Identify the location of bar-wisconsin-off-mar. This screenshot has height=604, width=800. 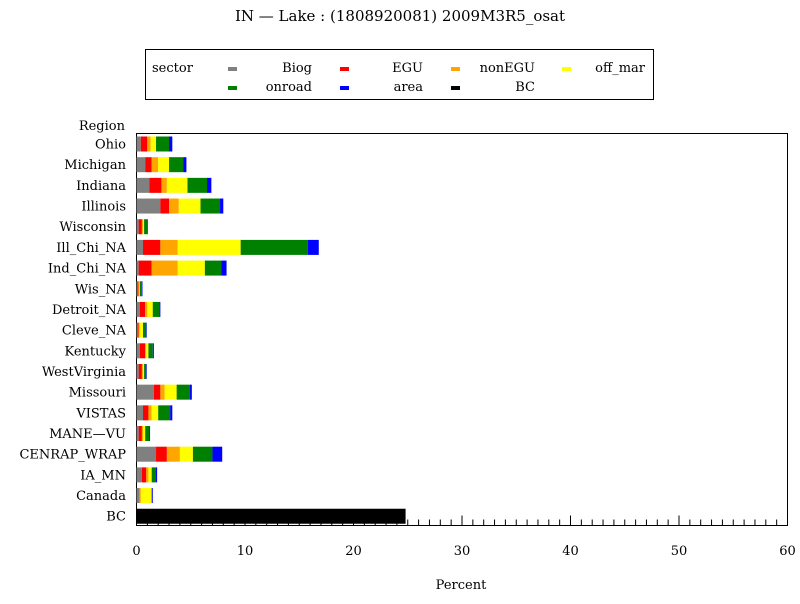
(144, 227).